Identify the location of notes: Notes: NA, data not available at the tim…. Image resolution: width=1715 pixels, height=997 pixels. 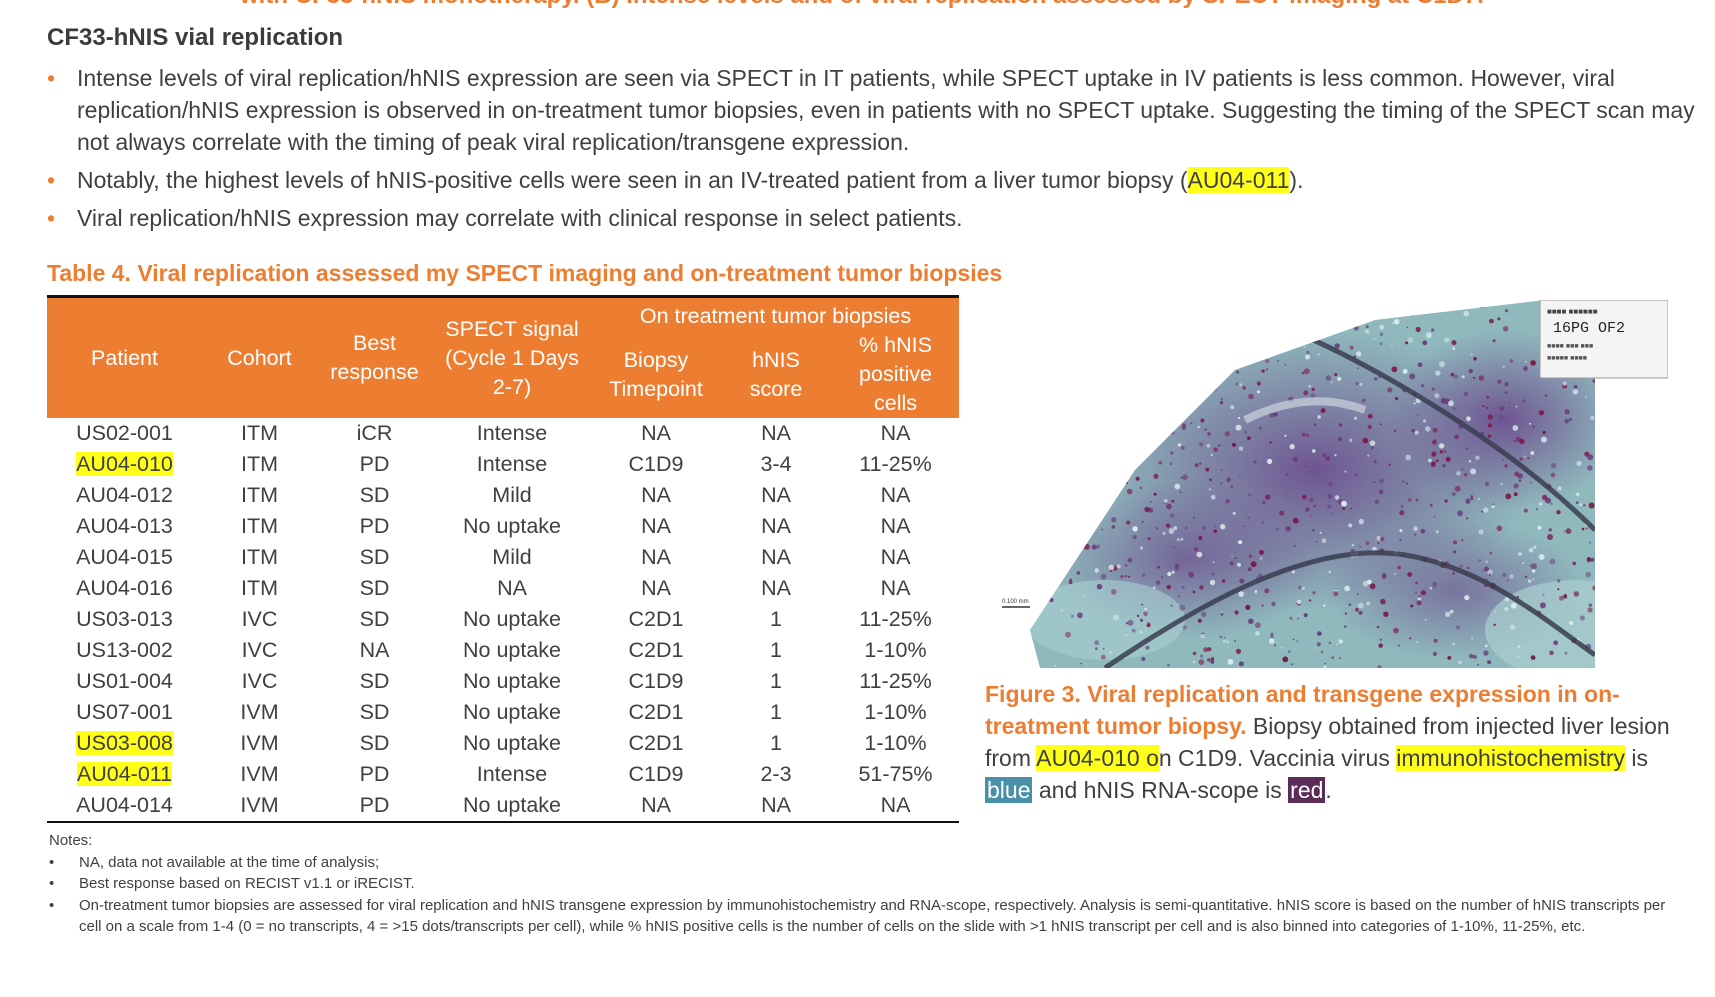
(869, 884).